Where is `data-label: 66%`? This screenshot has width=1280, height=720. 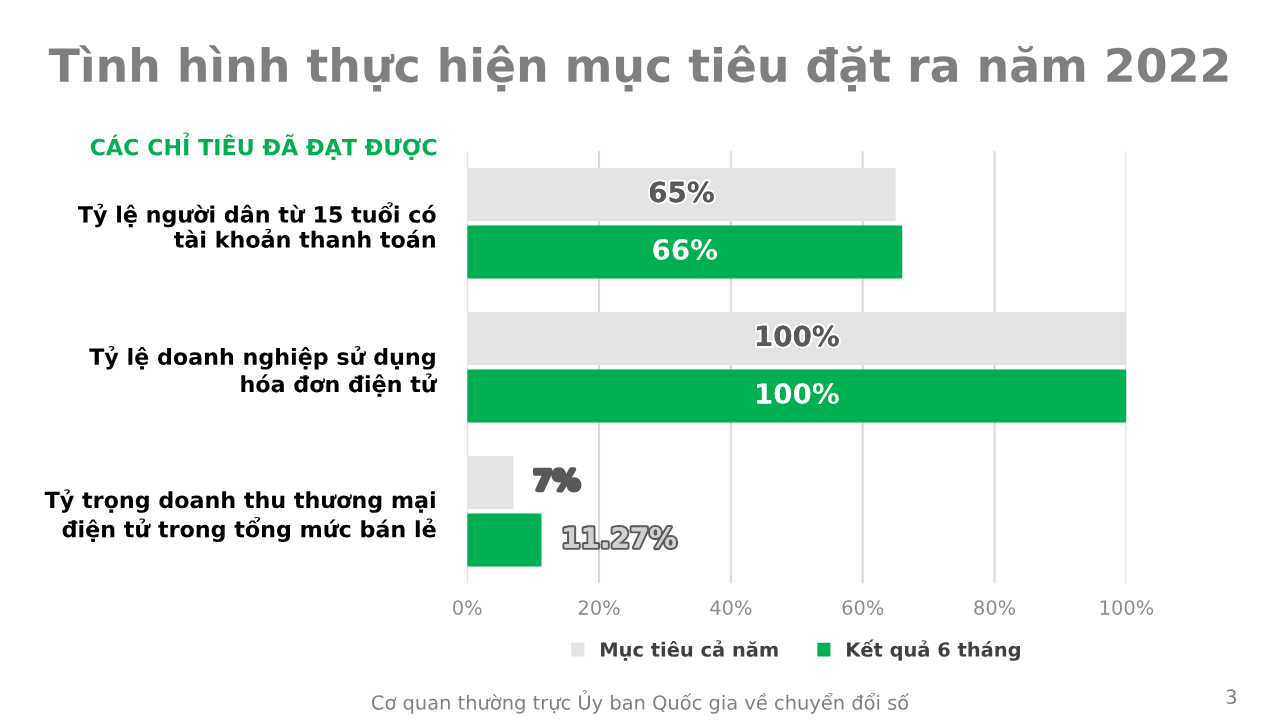 data-label: 66% is located at coordinates (685, 250).